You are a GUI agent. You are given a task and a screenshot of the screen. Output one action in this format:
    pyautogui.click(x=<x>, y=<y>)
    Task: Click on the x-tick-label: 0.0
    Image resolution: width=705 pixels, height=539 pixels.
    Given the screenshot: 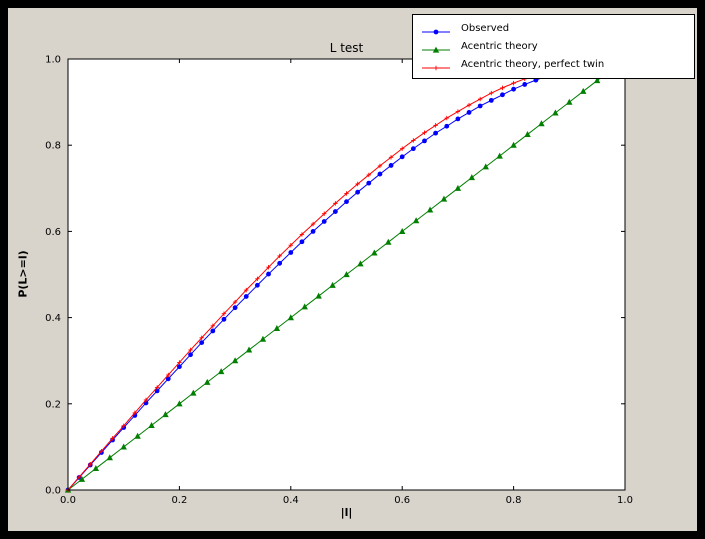 What is the action you would take?
    pyautogui.click(x=68, y=500)
    